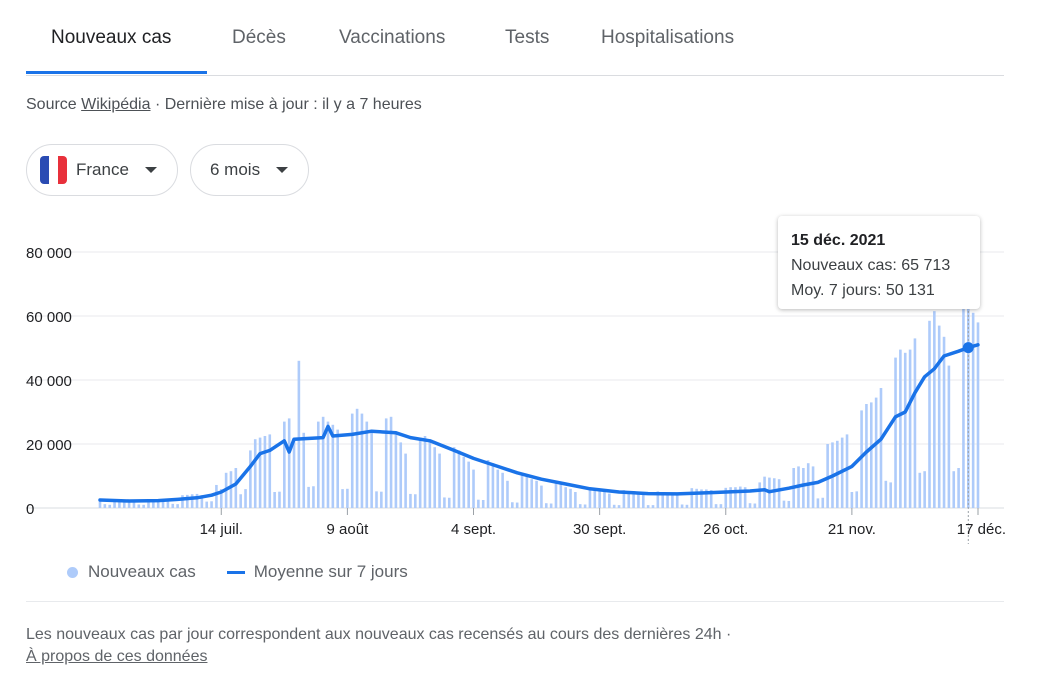 The image size is (1060, 700). What do you see at coordinates (116, 104) in the screenshot?
I see `source-link: Wikipédia` at bounding box center [116, 104].